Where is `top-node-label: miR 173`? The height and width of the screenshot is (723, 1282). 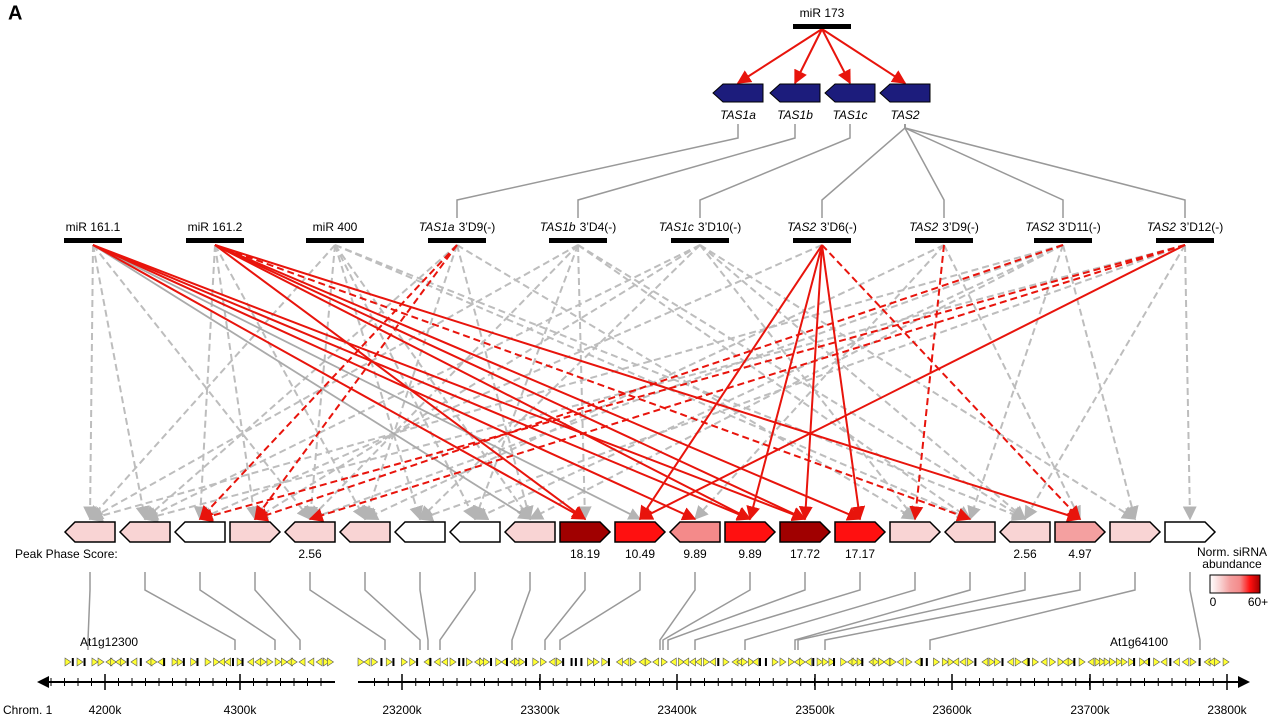
top-node-label: miR 173 is located at coordinates (822, 13).